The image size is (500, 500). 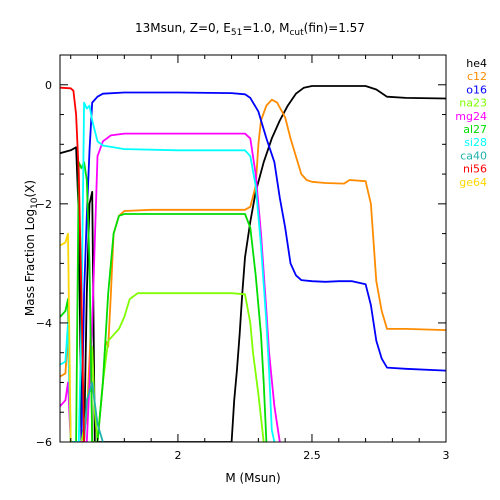 What do you see at coordinates (30, 262) in the screenshot?
I see `ylabel-main: Mass Fraction Log` at bounding box center [30, 262].